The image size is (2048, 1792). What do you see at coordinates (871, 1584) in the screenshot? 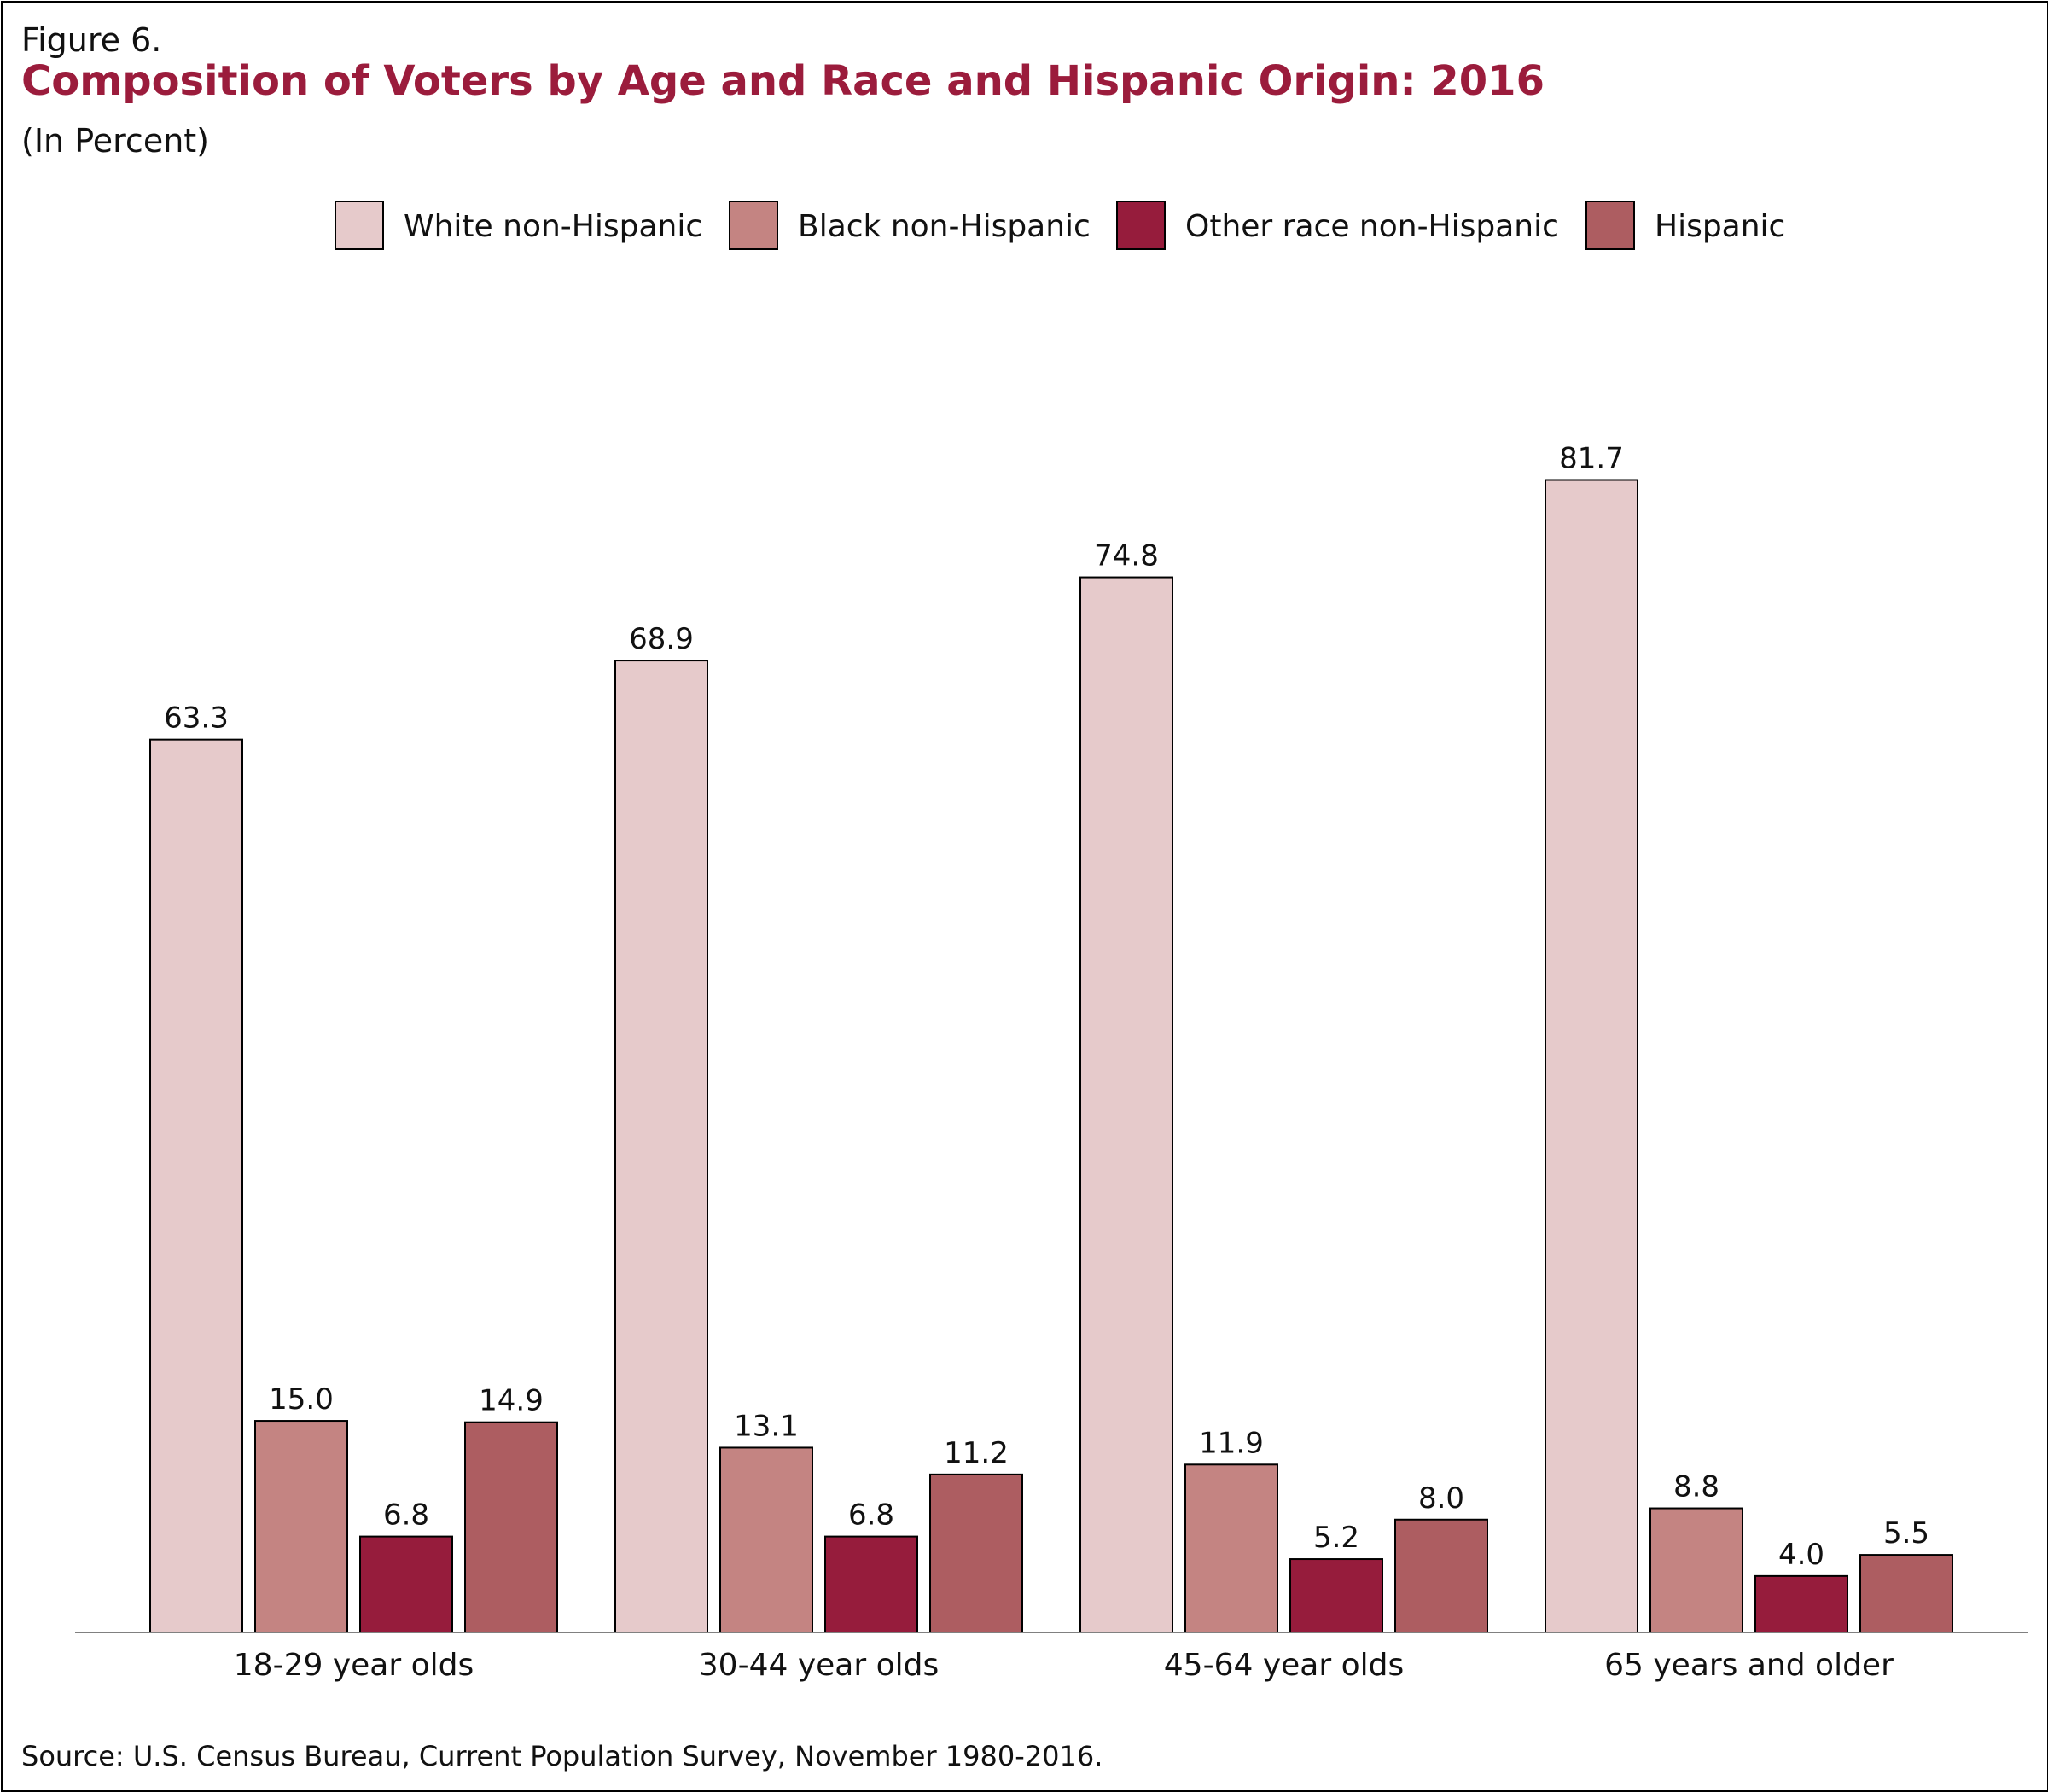
I see `bar-other-race-non-hispanic-30-44-year-olds` at bounding box center [871, 1584].